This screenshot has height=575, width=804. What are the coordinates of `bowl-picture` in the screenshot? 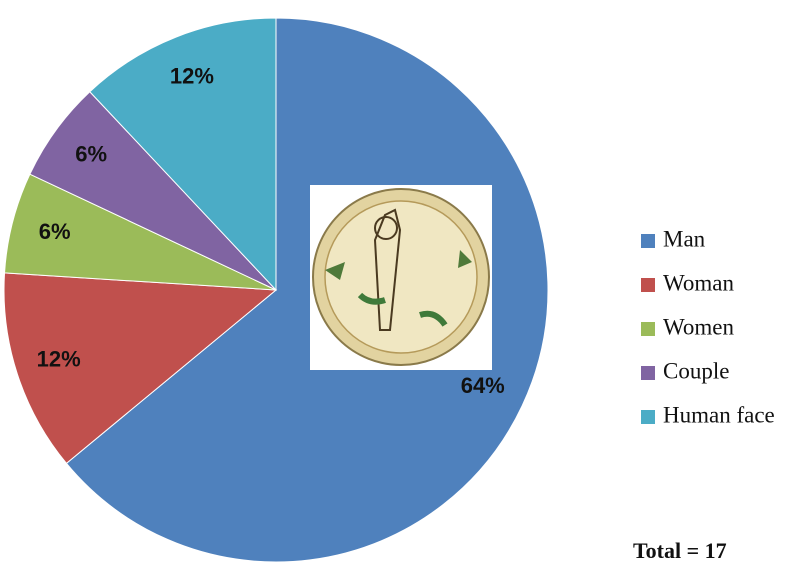 It's located at (401, 277).